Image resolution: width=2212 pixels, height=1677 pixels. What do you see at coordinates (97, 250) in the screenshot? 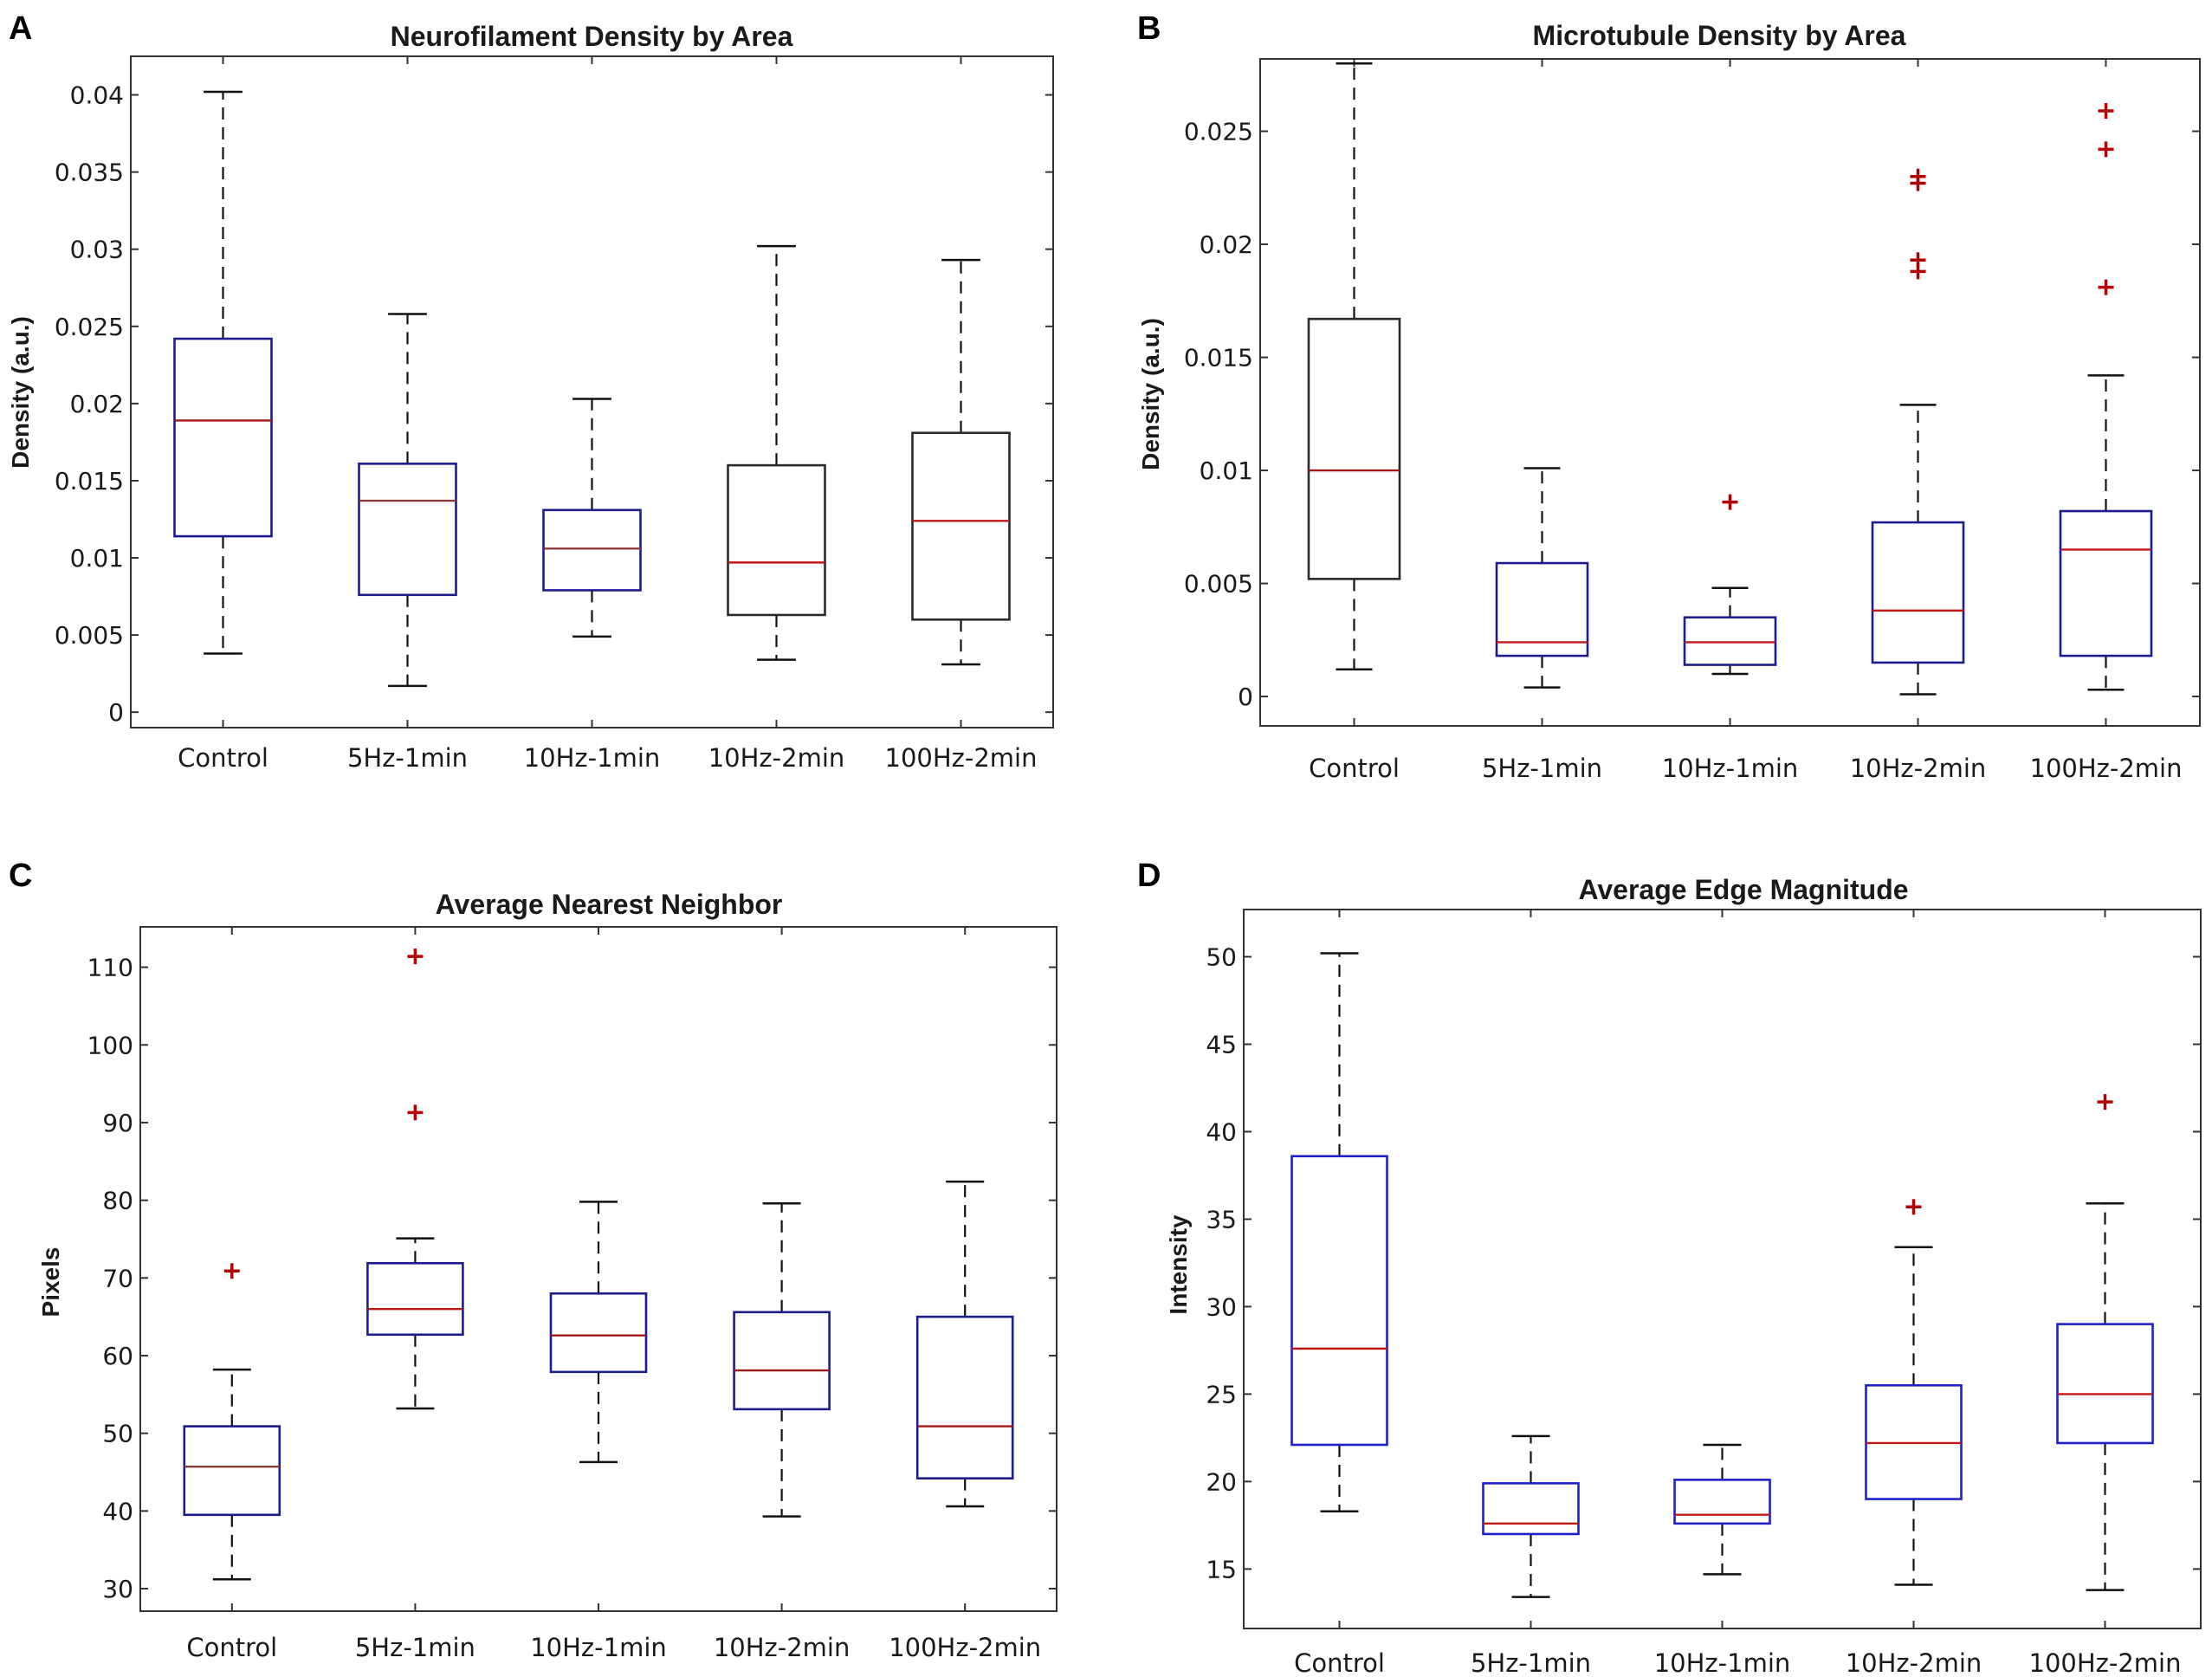
I see `y-tick-label: 0.03` at bounding box center [97, 250].